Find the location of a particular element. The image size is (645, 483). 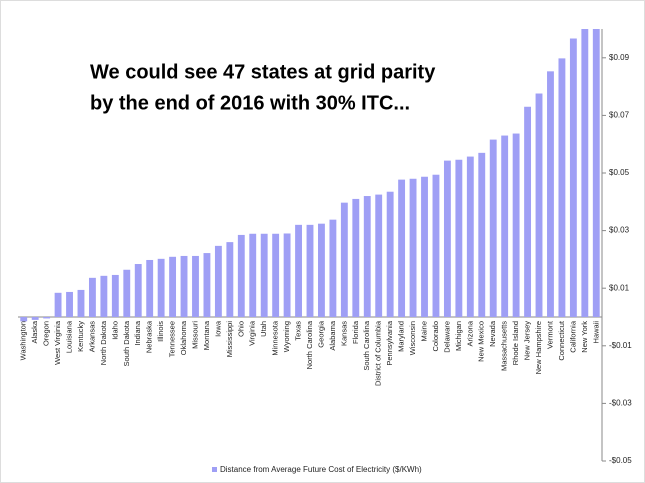

x-tick-label: Texas is located at coordinates (298, 331).